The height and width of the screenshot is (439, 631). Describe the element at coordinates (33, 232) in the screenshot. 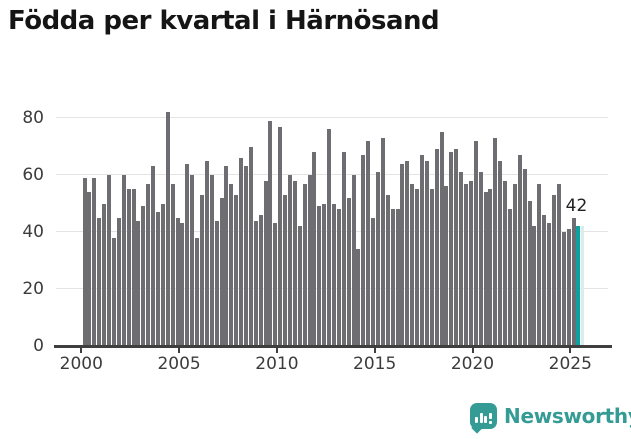

I see `y-tick-label: 40` at that location.